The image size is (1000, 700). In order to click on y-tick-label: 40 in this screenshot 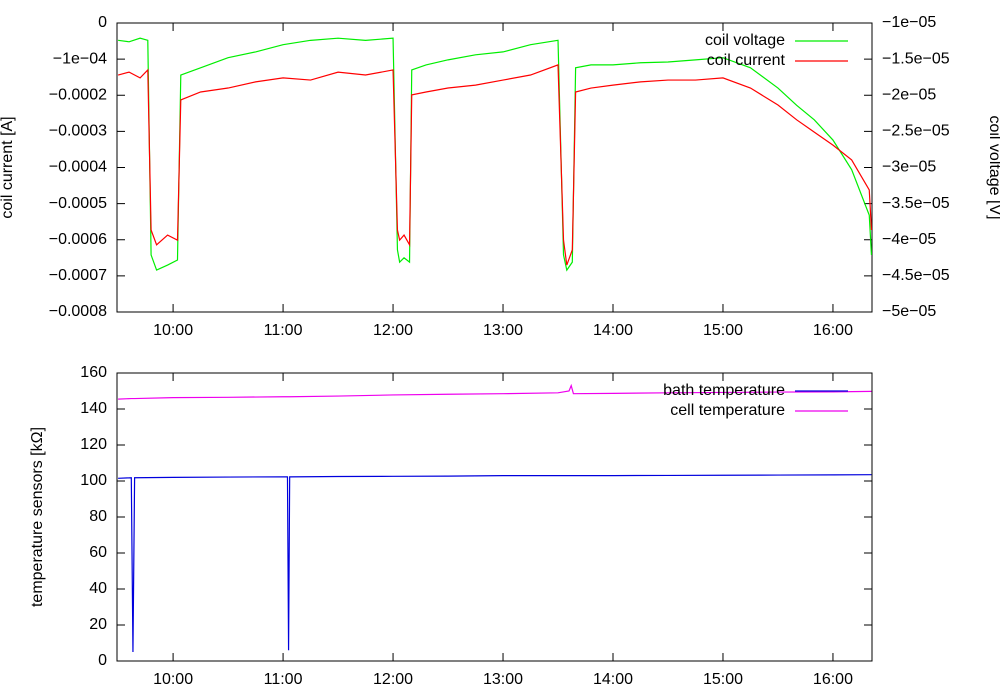, I will do `click(98, 588)`.